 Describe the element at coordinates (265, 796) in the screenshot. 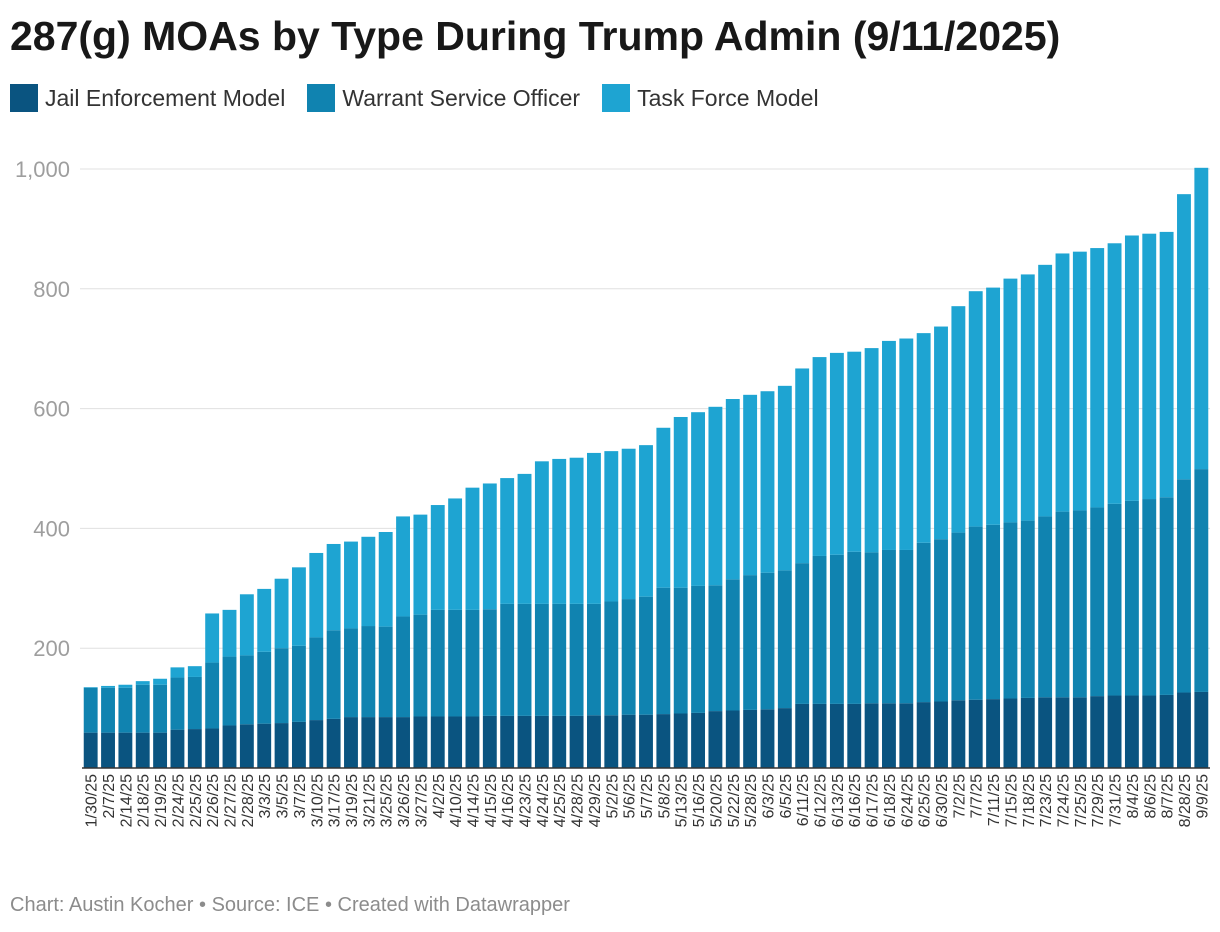

I see `x-tick-label: 3/3/25` at that location.